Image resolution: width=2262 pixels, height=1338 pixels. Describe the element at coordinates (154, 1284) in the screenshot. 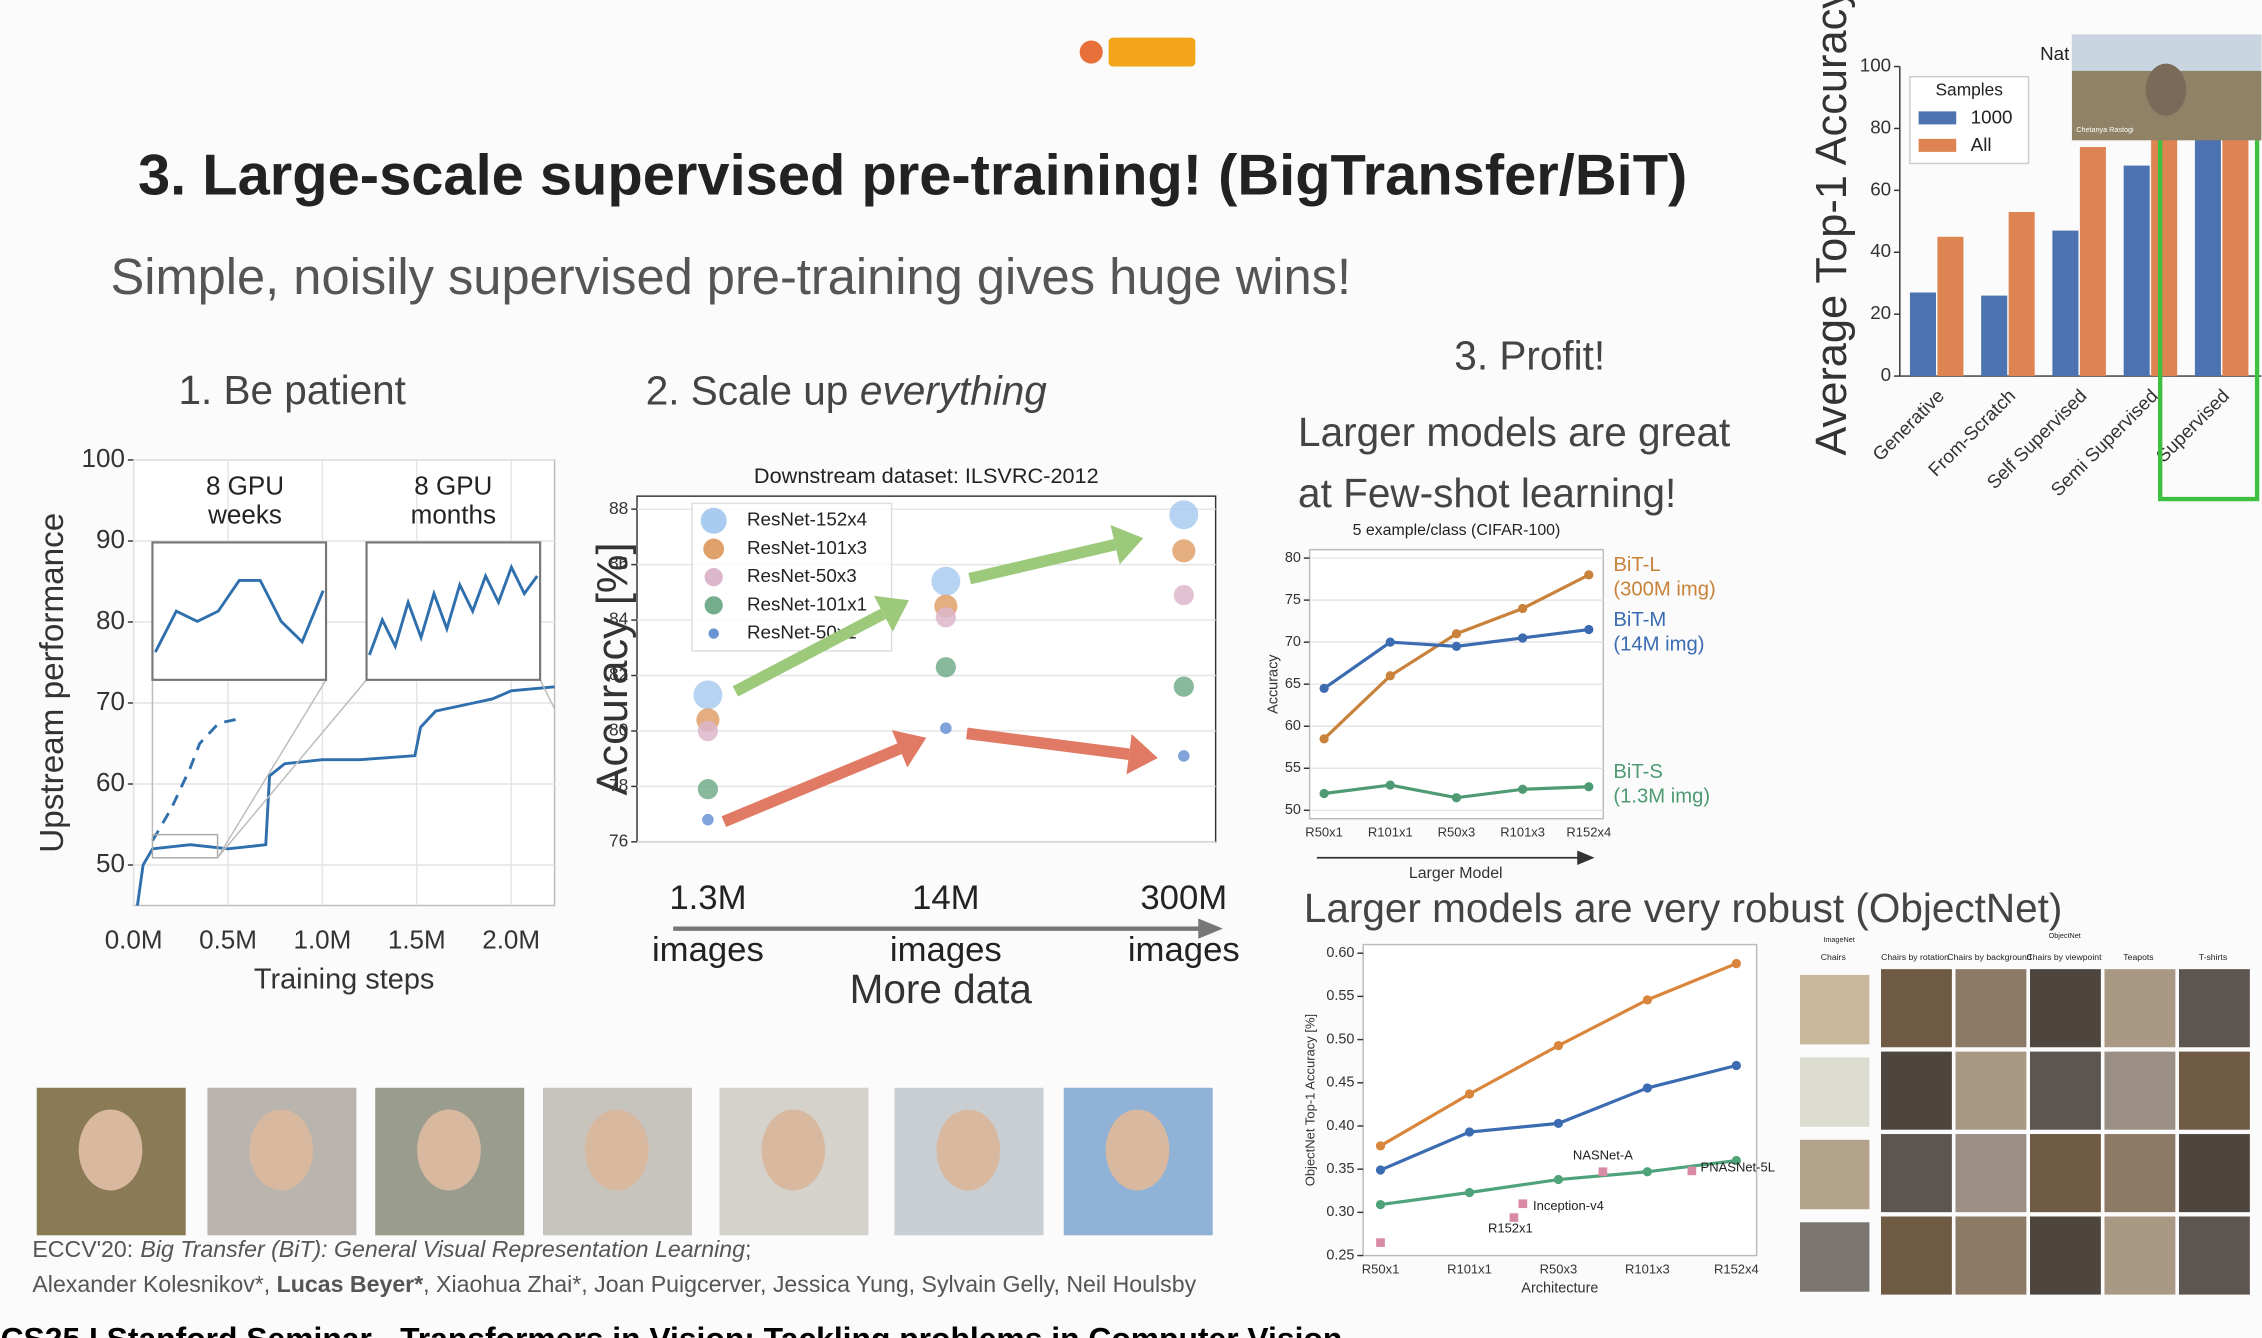

I see `author: Alexander Kolesnikov*,` at that location.